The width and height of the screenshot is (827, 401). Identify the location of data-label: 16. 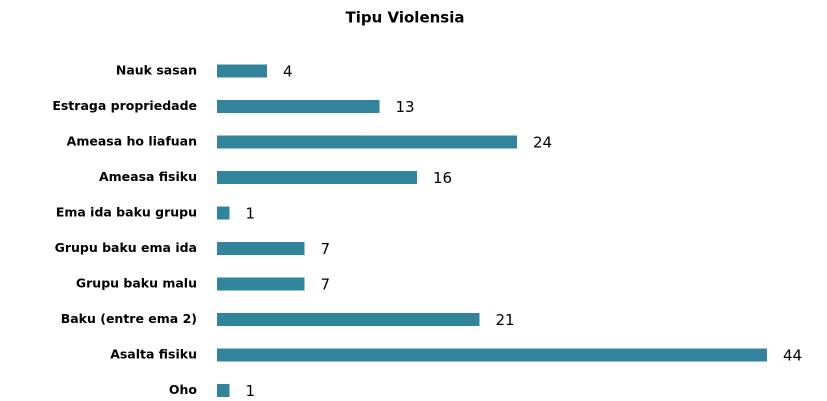
(442, 178).